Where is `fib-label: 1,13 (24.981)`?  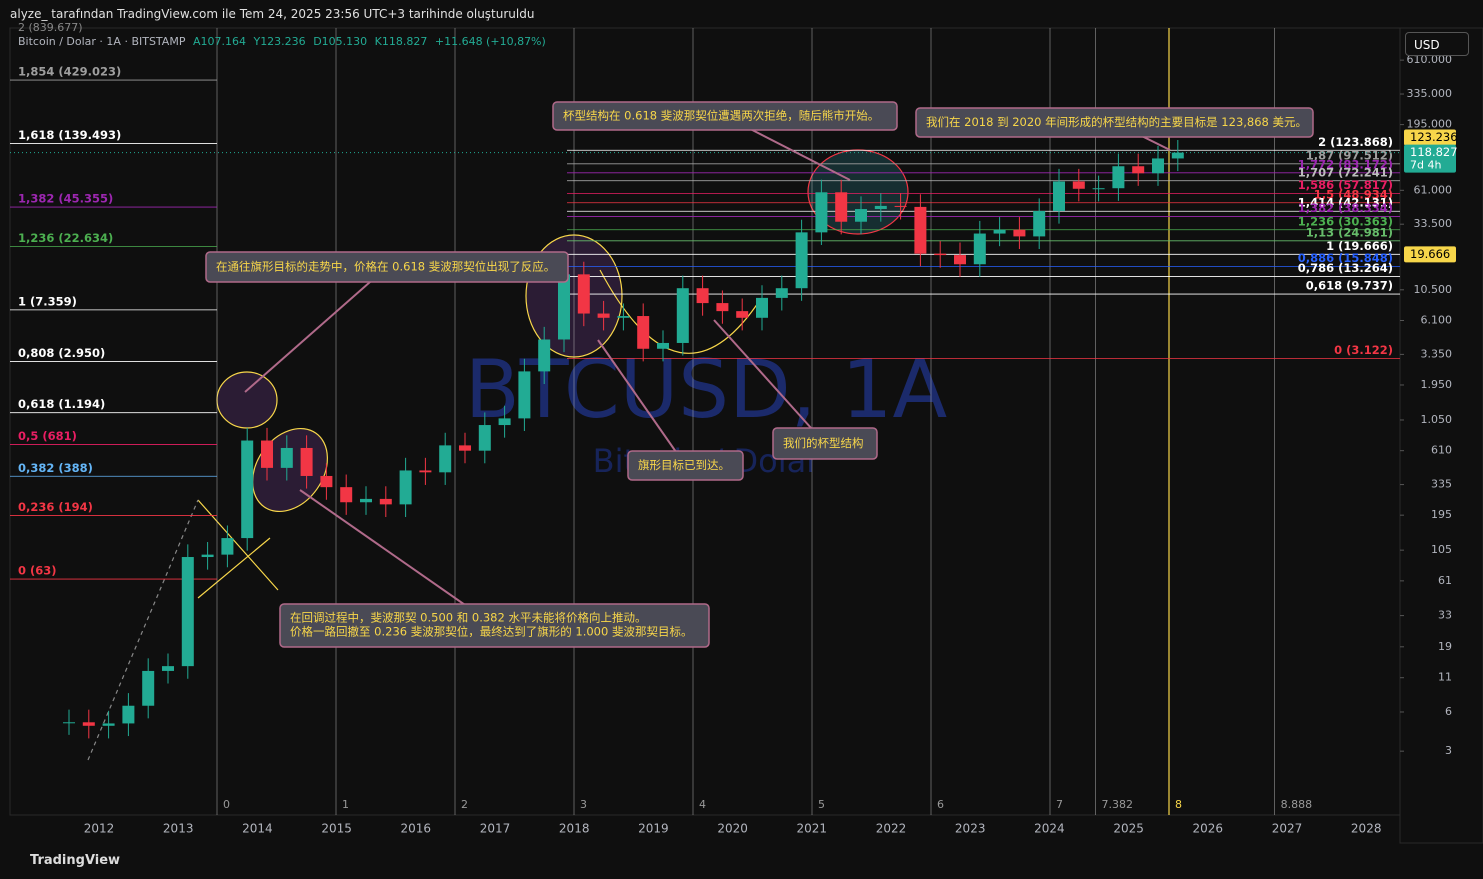
fib-label: 1,13 (24.981) is located at coordinates (1349, 232).